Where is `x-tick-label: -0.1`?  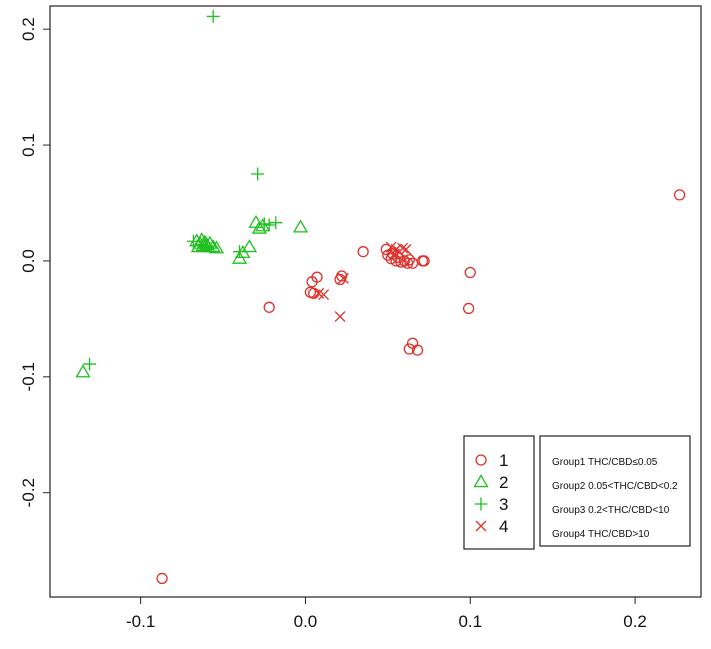 x-tick-label: -0.1 is located at coordinates (140, 621).